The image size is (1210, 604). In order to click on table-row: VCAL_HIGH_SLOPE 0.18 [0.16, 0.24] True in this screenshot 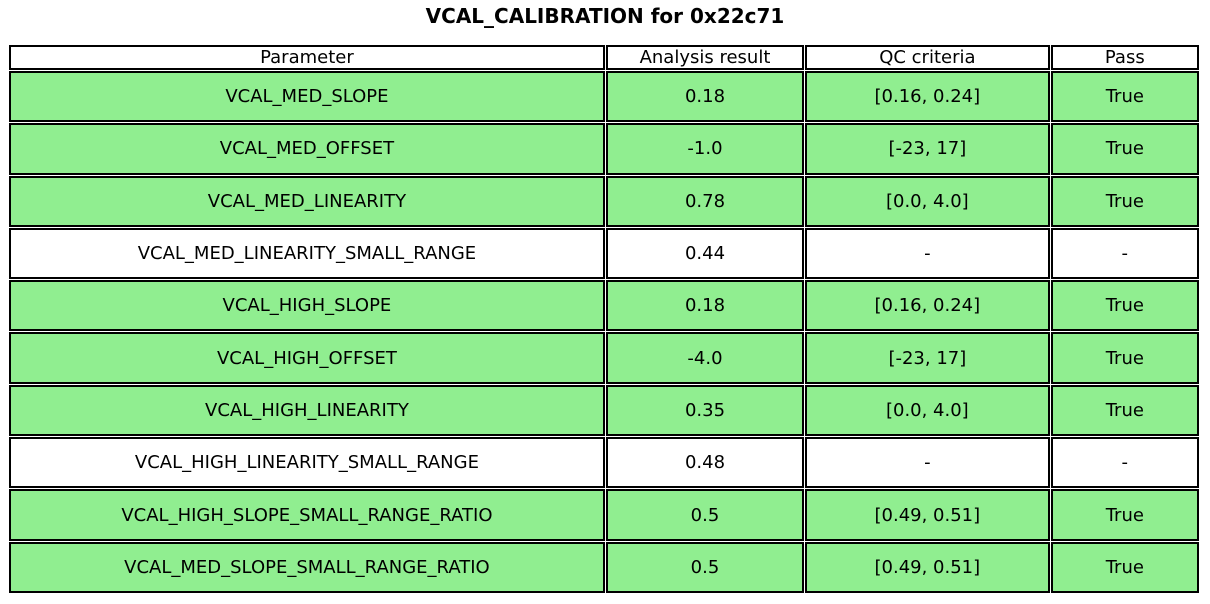, I will do `click(604, 306)`.